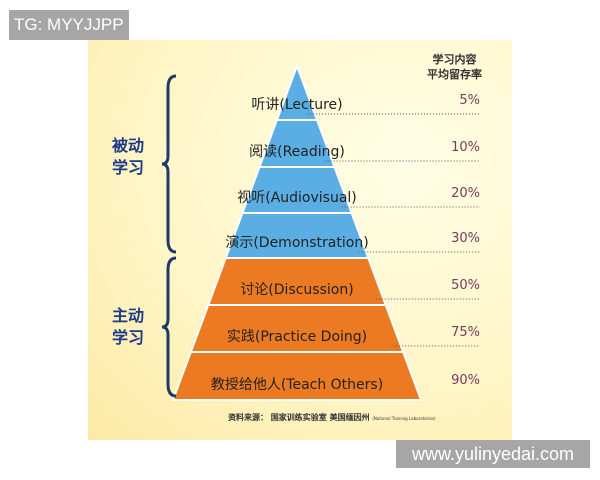 The height and width of the screenshot is (480, 600). Describe the element at coordinates (297, 385) in the screenshot. I see `level-label: 教授给他人(Teach Others)` at that location.